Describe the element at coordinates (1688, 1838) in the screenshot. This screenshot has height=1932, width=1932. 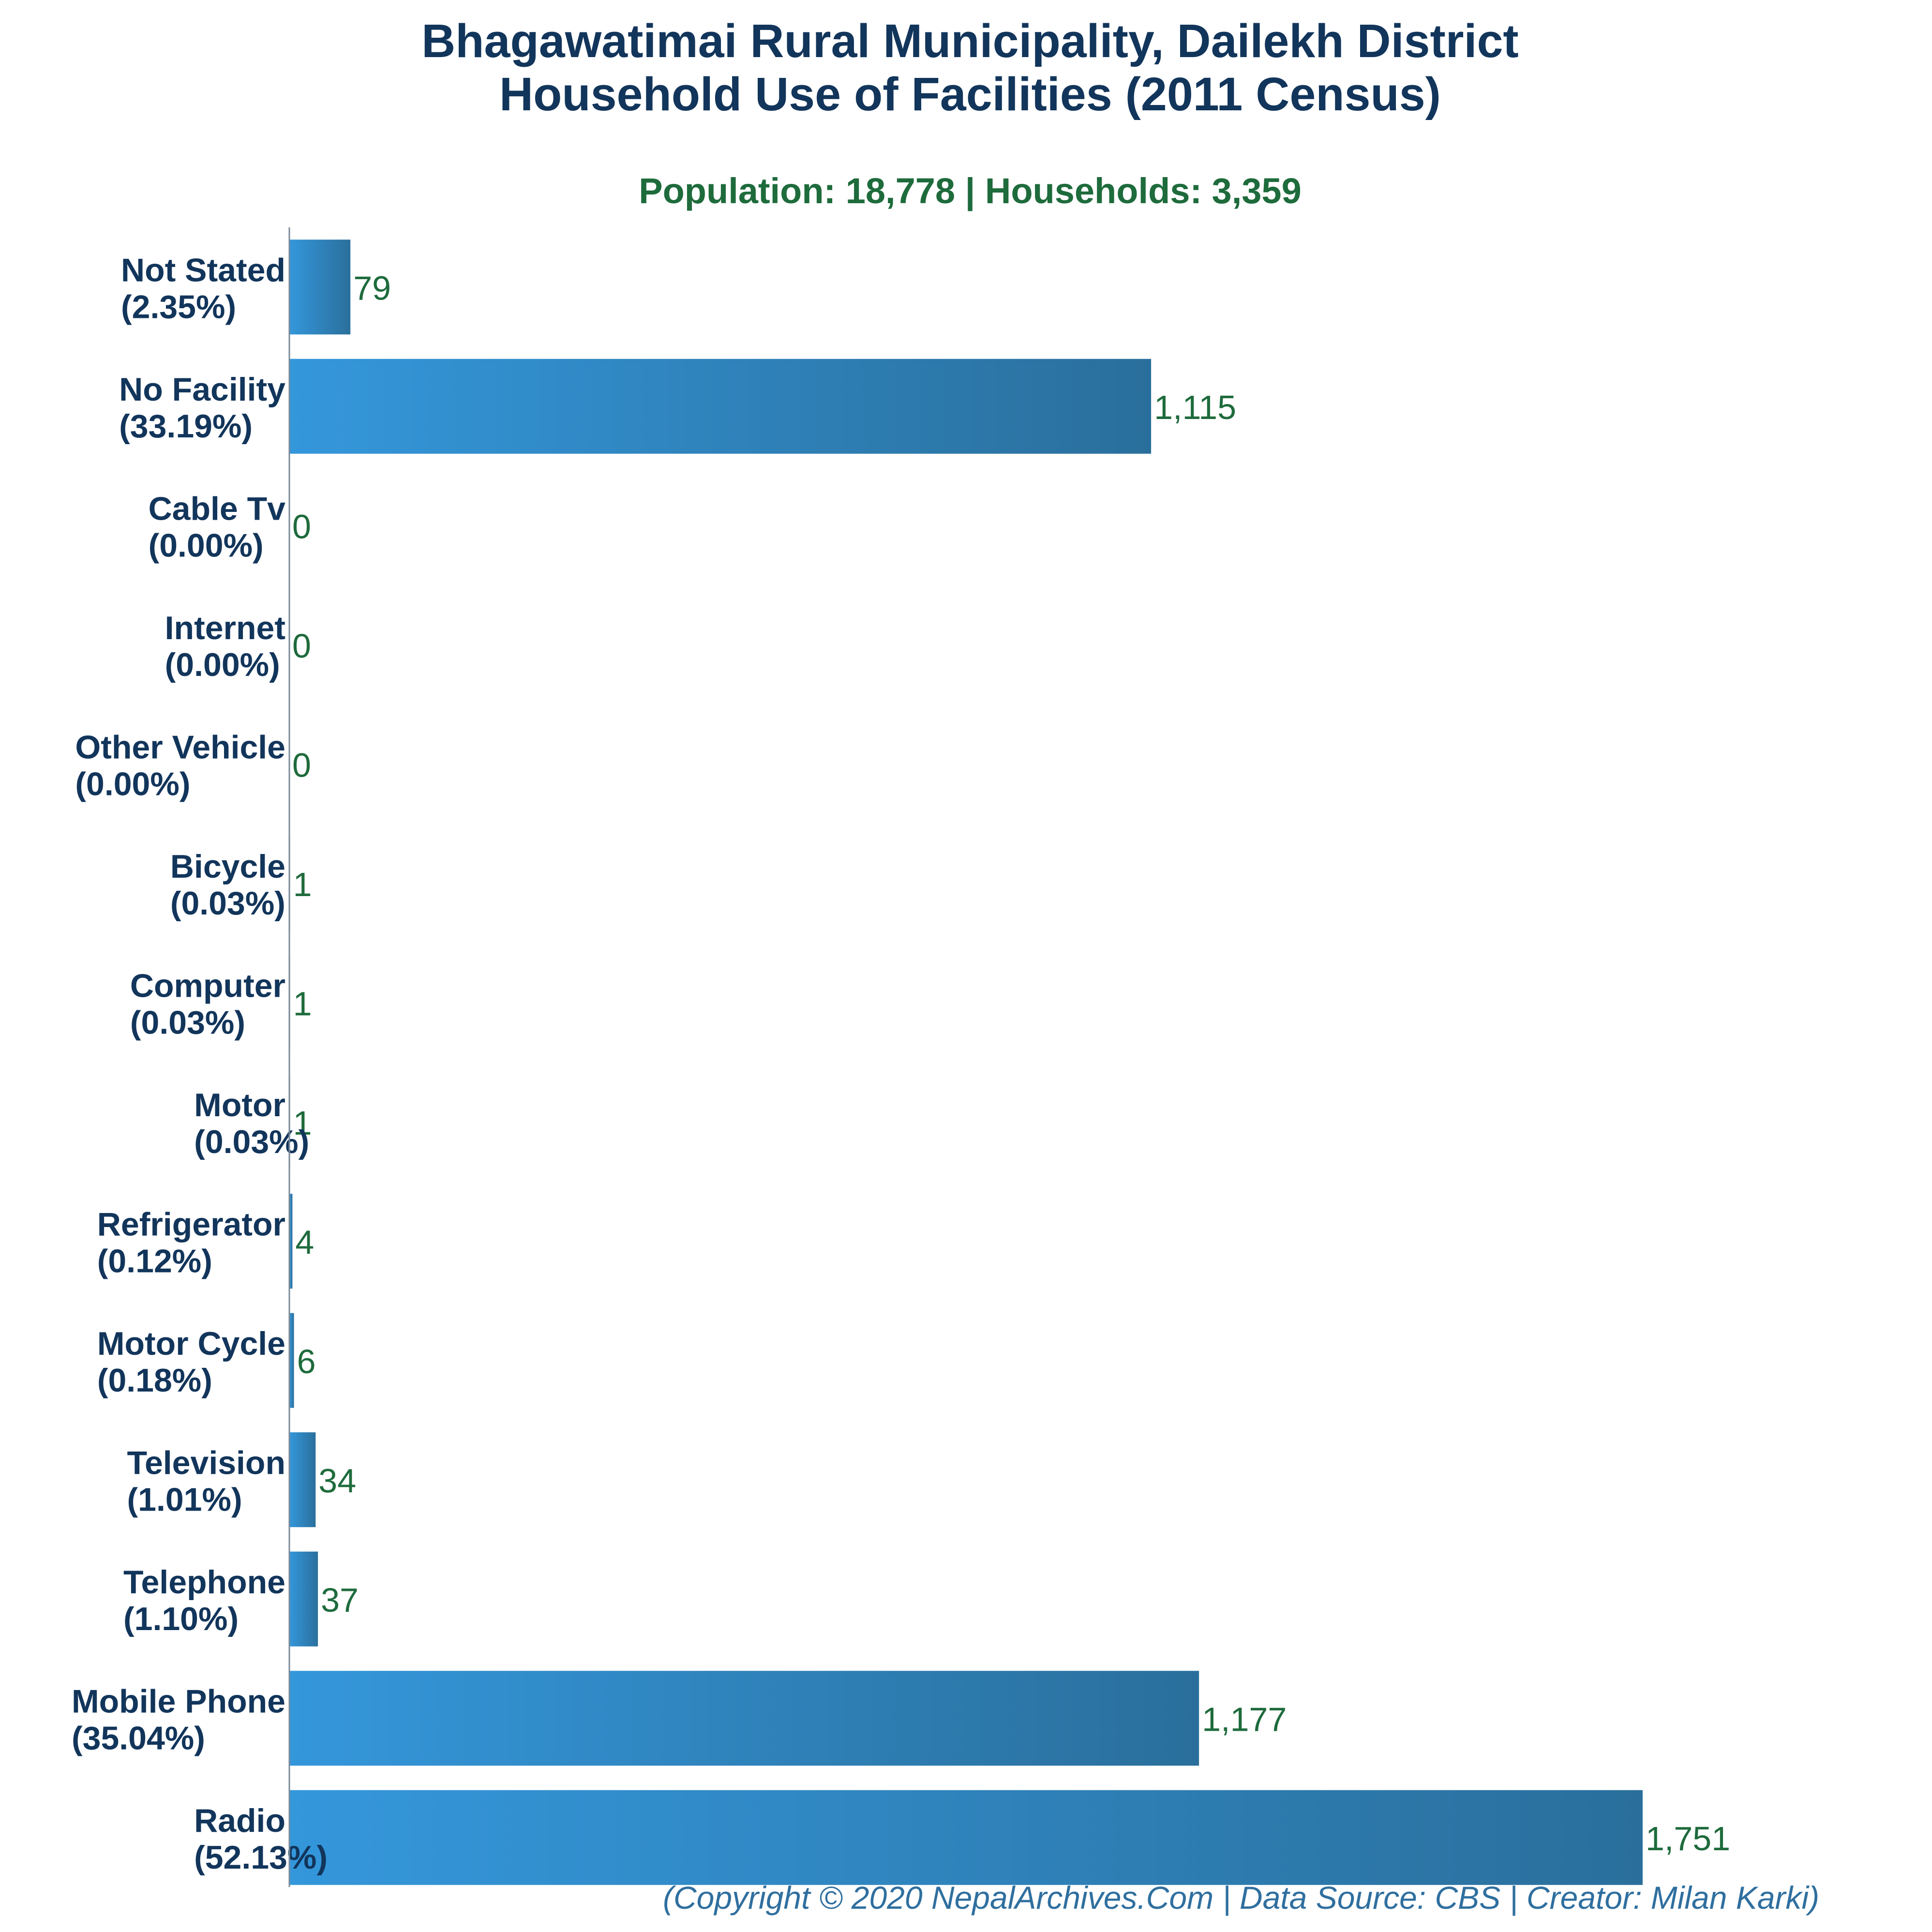
I see `value-label-radio: 1,751` at that location.